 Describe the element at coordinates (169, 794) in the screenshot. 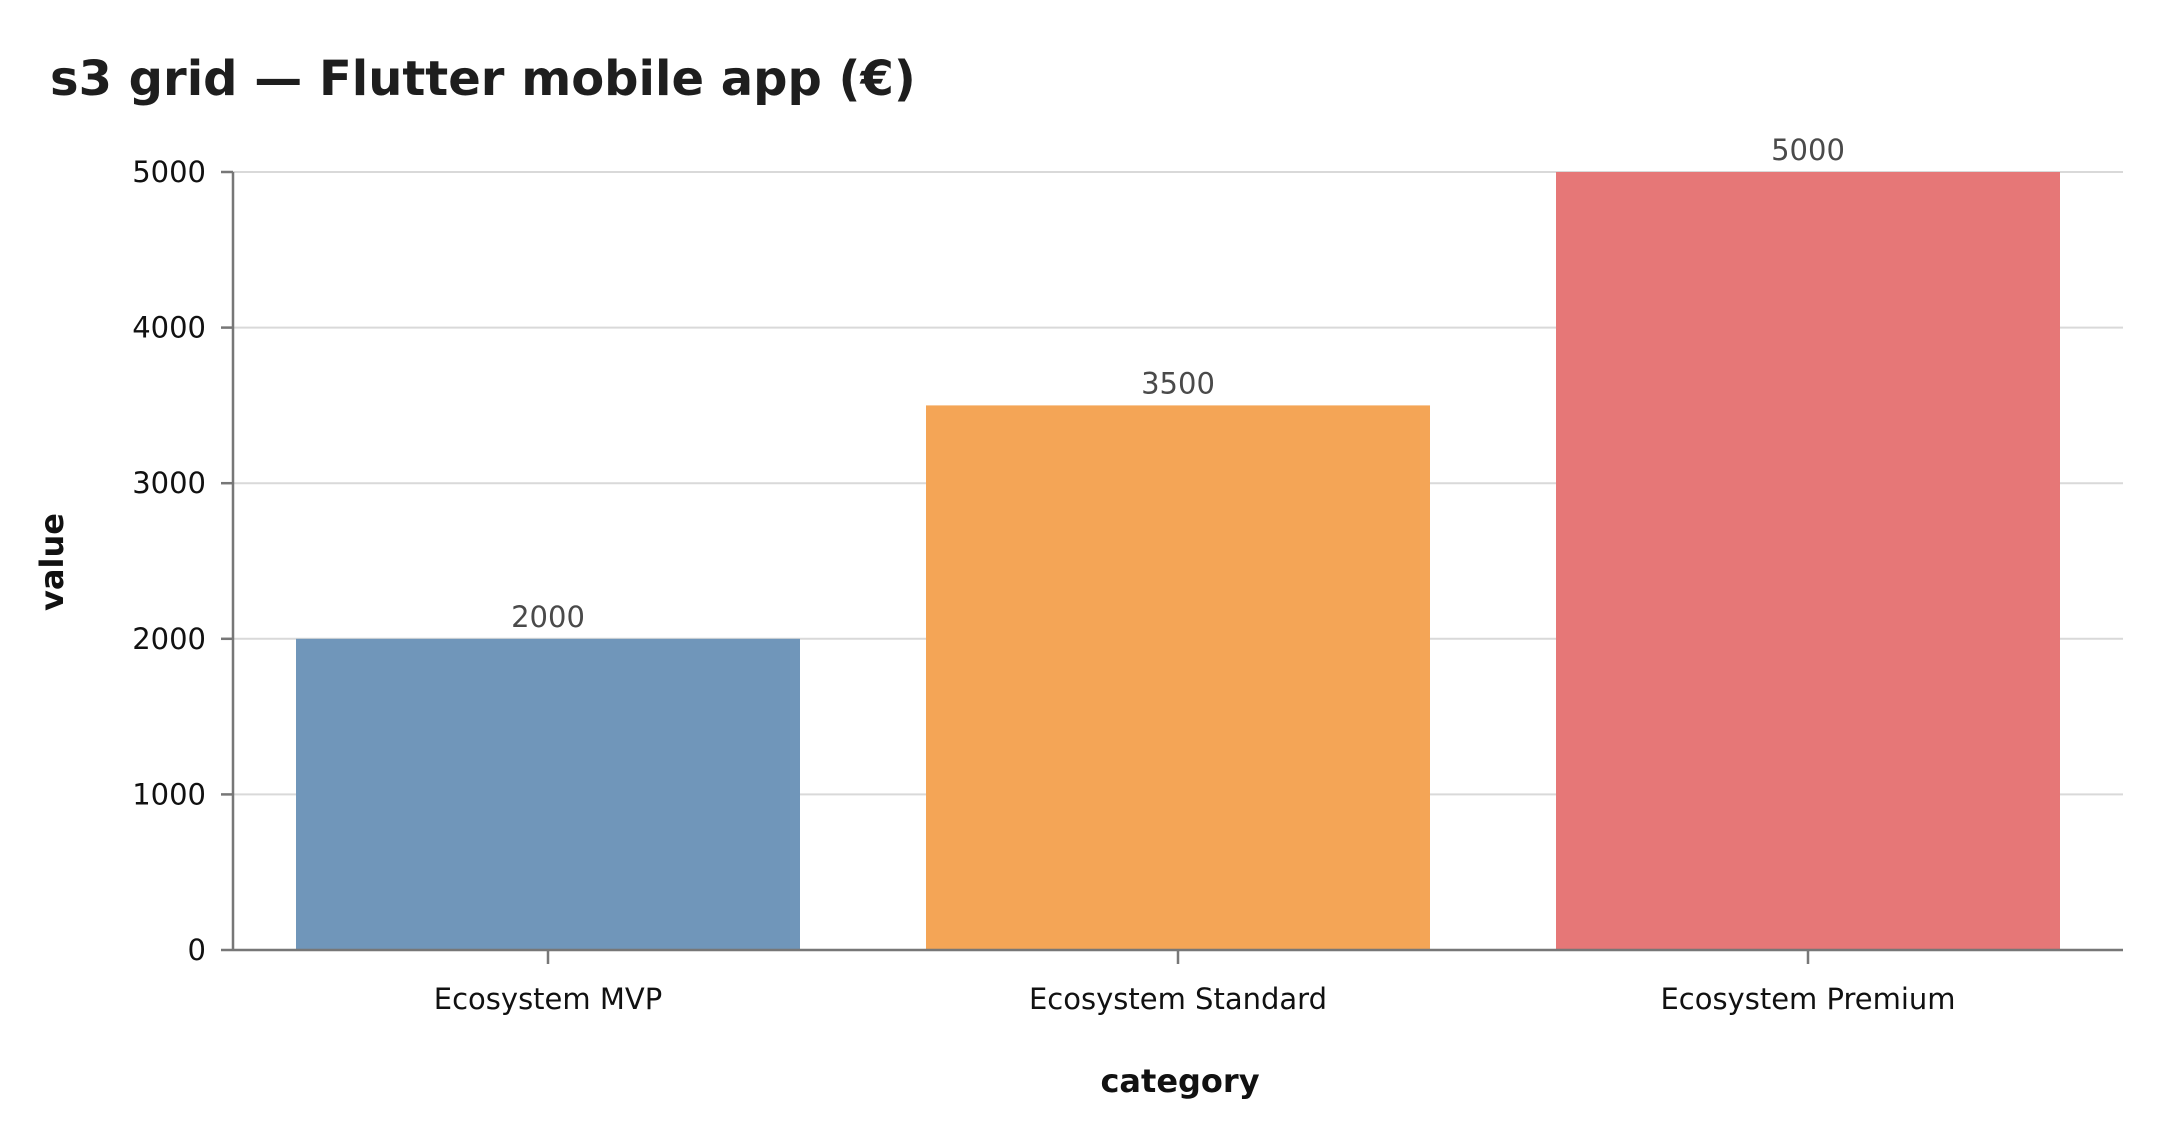

I see `y-tick-label: 1000` at that location.